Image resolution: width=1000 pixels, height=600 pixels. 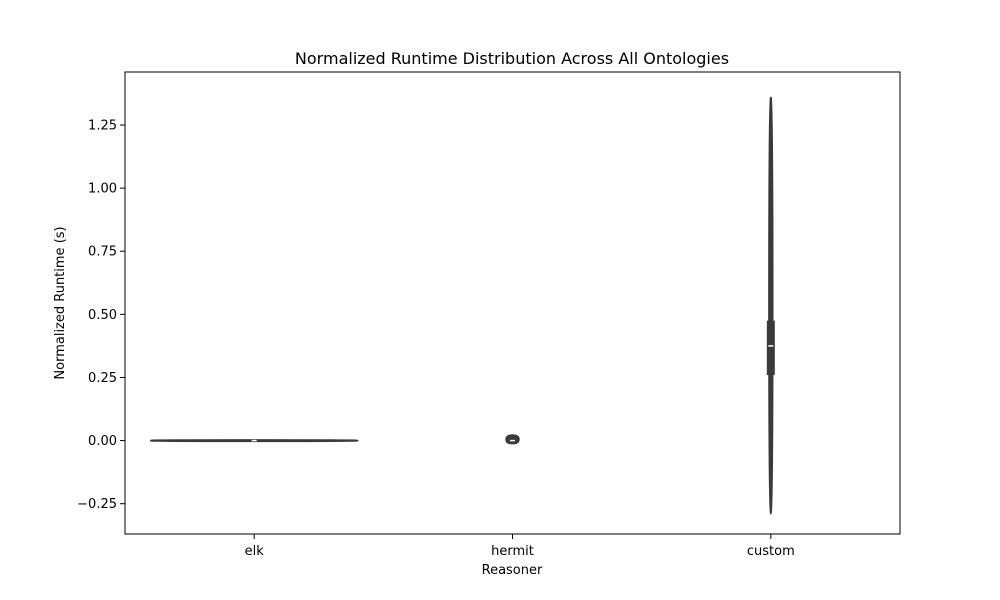 I want to click on y-tick-label: 1.00, so click(x=102, y=189).